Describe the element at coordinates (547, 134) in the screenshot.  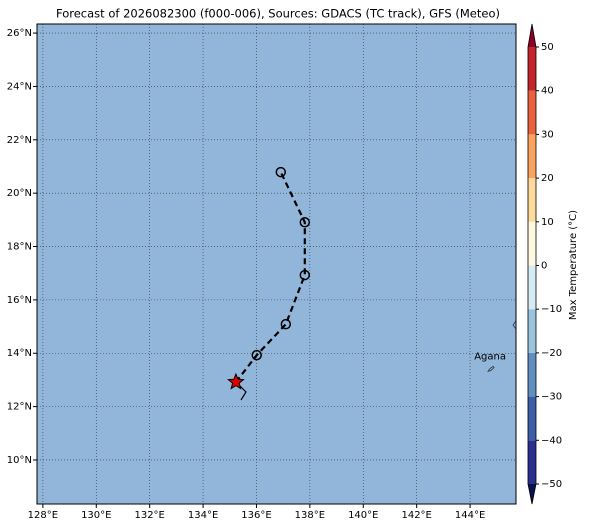
I see `colorbar-tick-label: 30` at that location.